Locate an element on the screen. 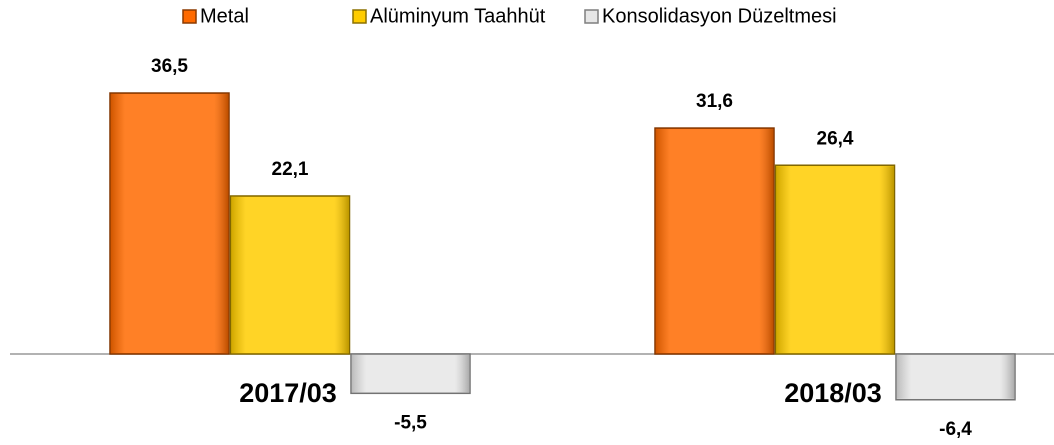  legend-label: Metal is located at coordinates (224, 16).